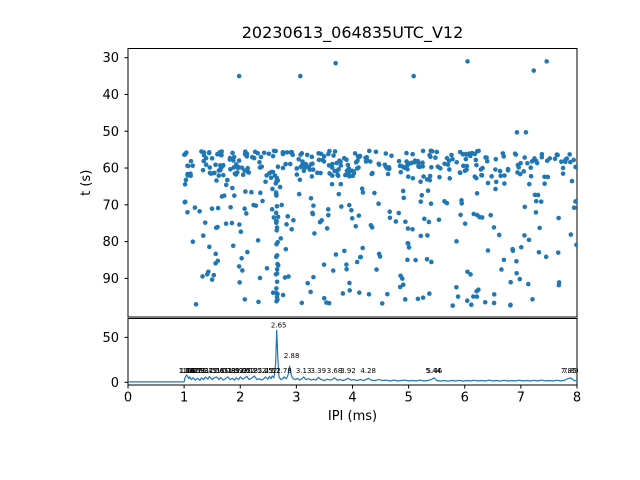 The height and width of the screenshot is (480, 640). I want to click on minor-peak-label: 3.13, so click(304, 371).